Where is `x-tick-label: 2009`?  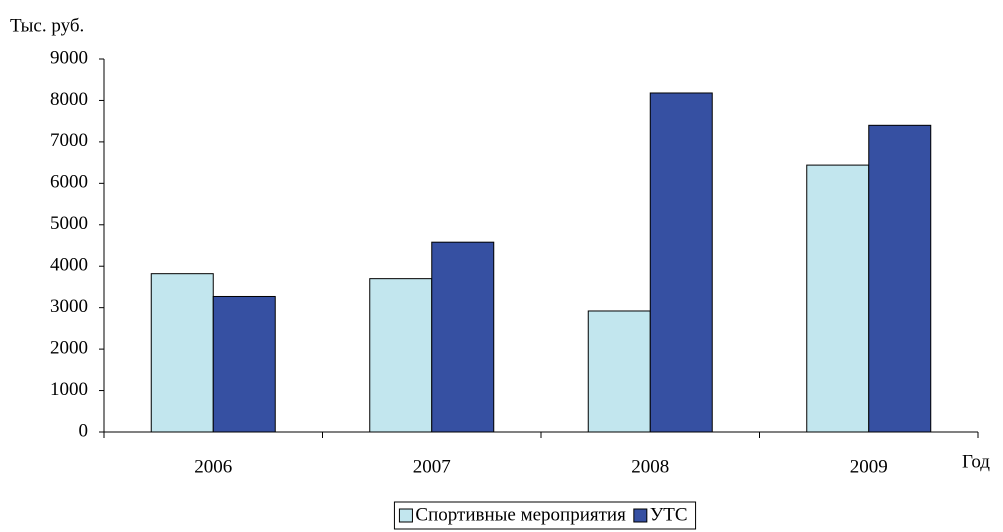 x-tick-label: 2009 is located at coordinates (869, 466).